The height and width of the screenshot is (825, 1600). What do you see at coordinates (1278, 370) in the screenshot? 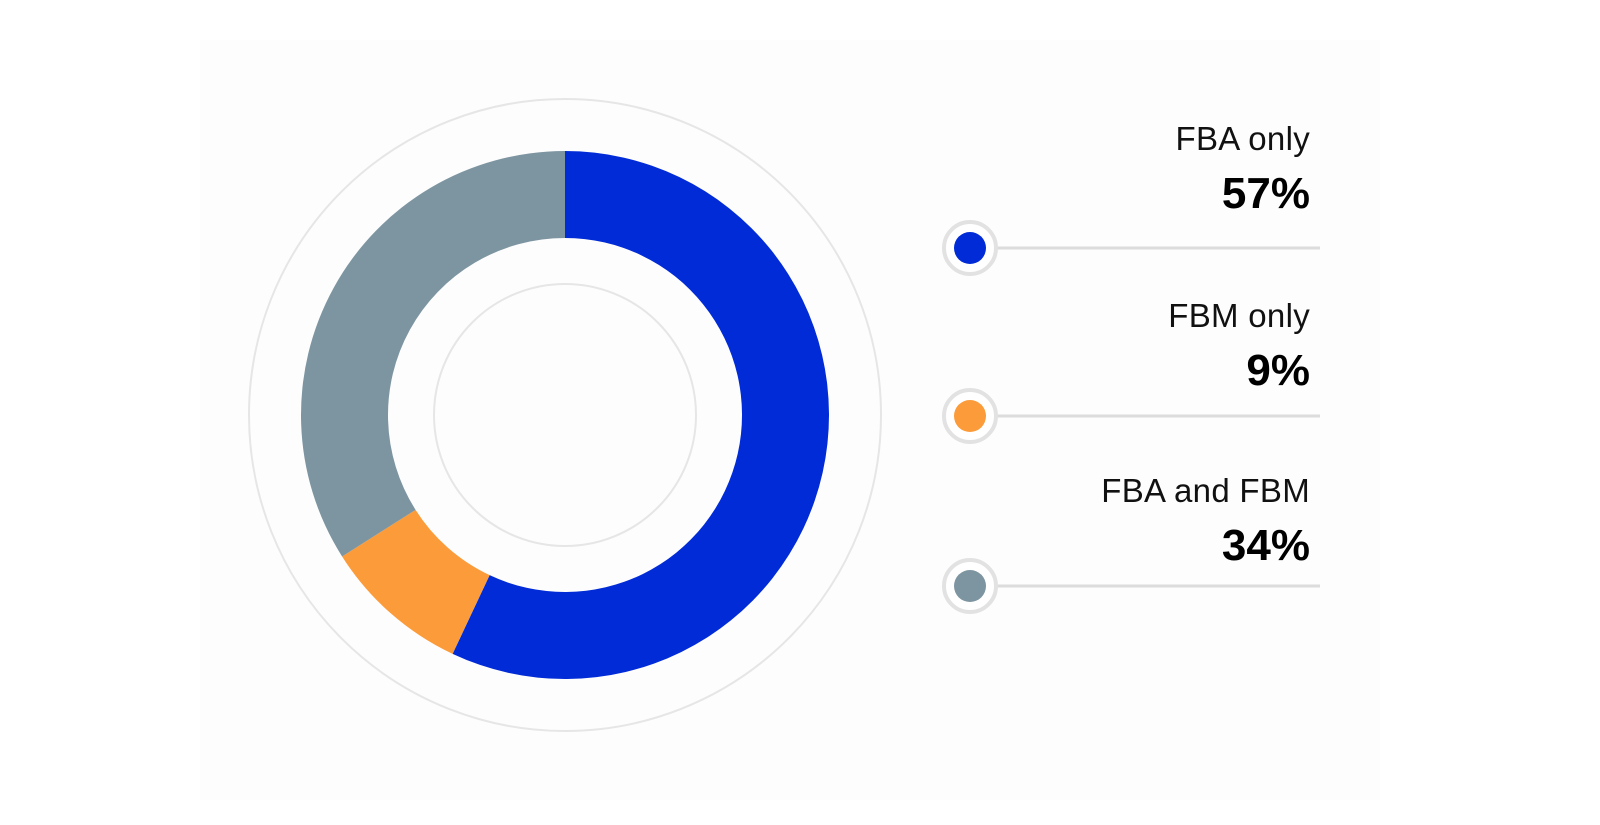
I see `legend-value-fbm-only: 9%` at bounding box center [1278, 370].